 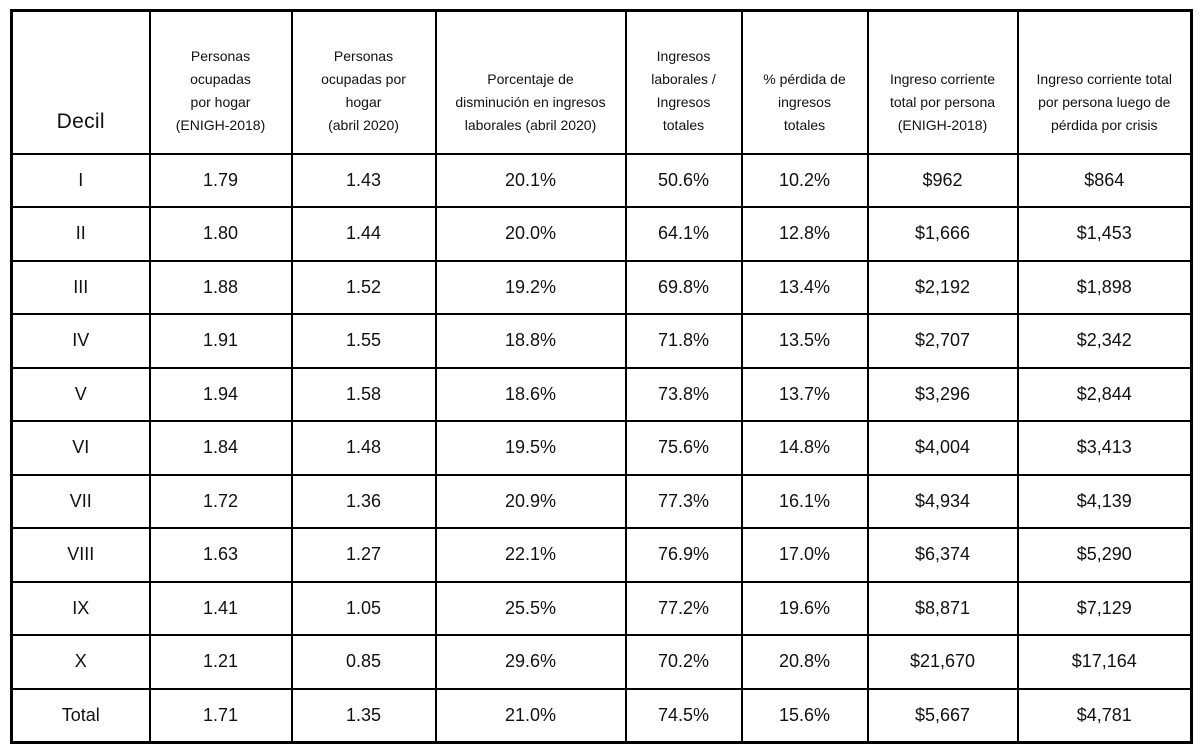 I want to click on value-cell: 19.5%, so click(x=530, y=448).